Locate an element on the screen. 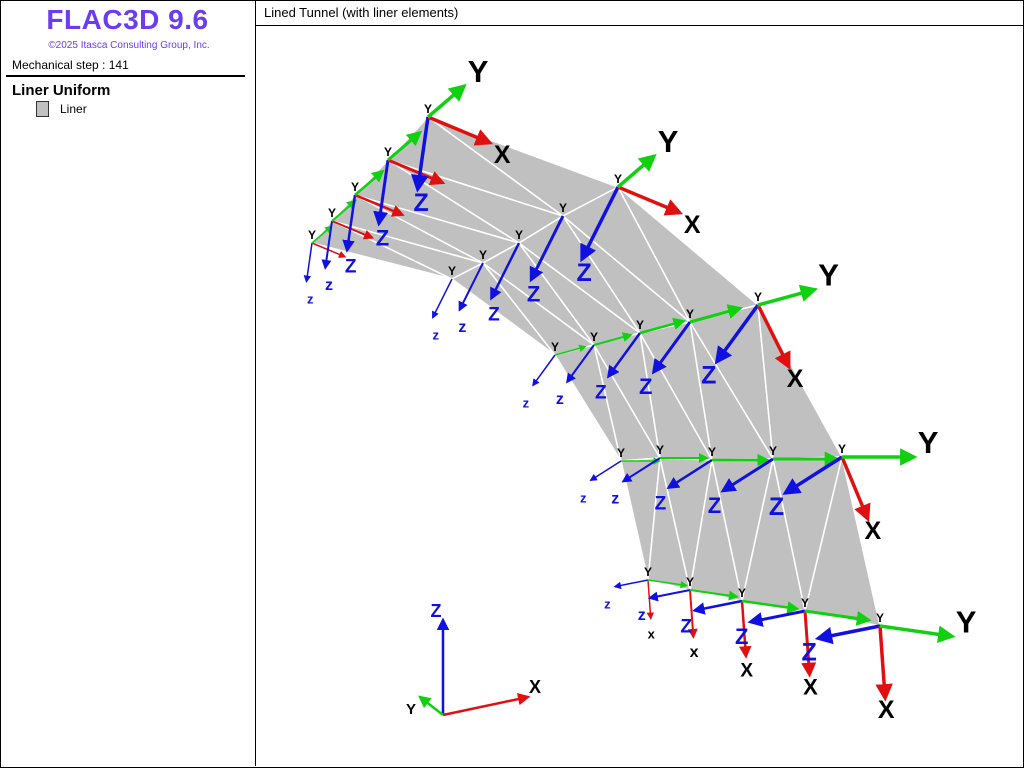  mechanical-step-label: Mechanical step : 141 is located at coordinates (70, 65).